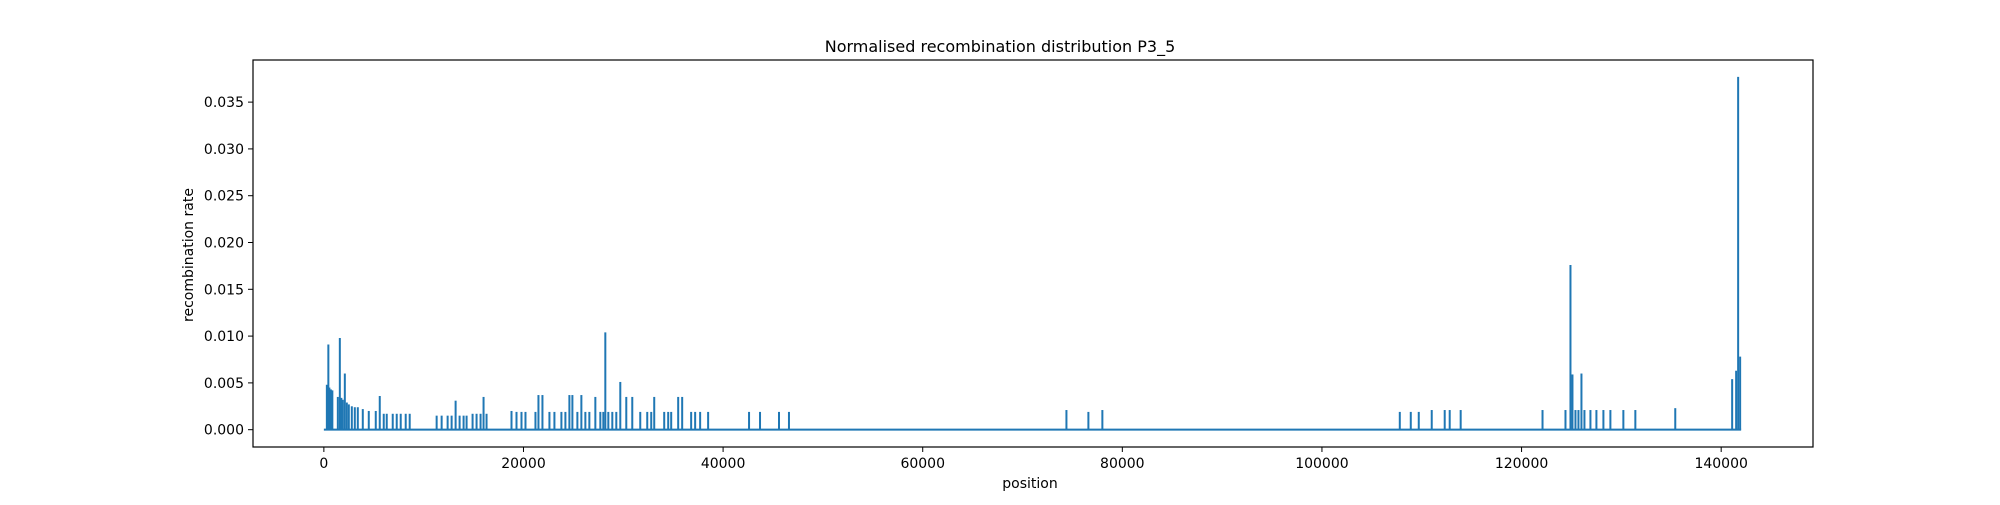 Image resolution: width=2000 pixels, height=505 pixels. I want to click on y-tick-label: 0.030, so click(224, 150).